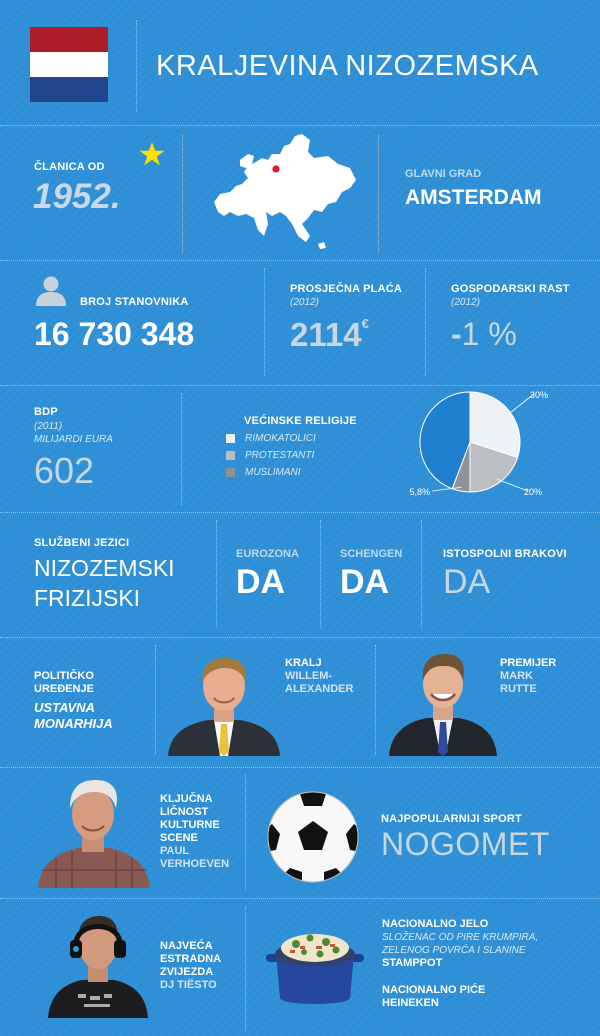  I want to click on king-portrait, so click(224, 707).